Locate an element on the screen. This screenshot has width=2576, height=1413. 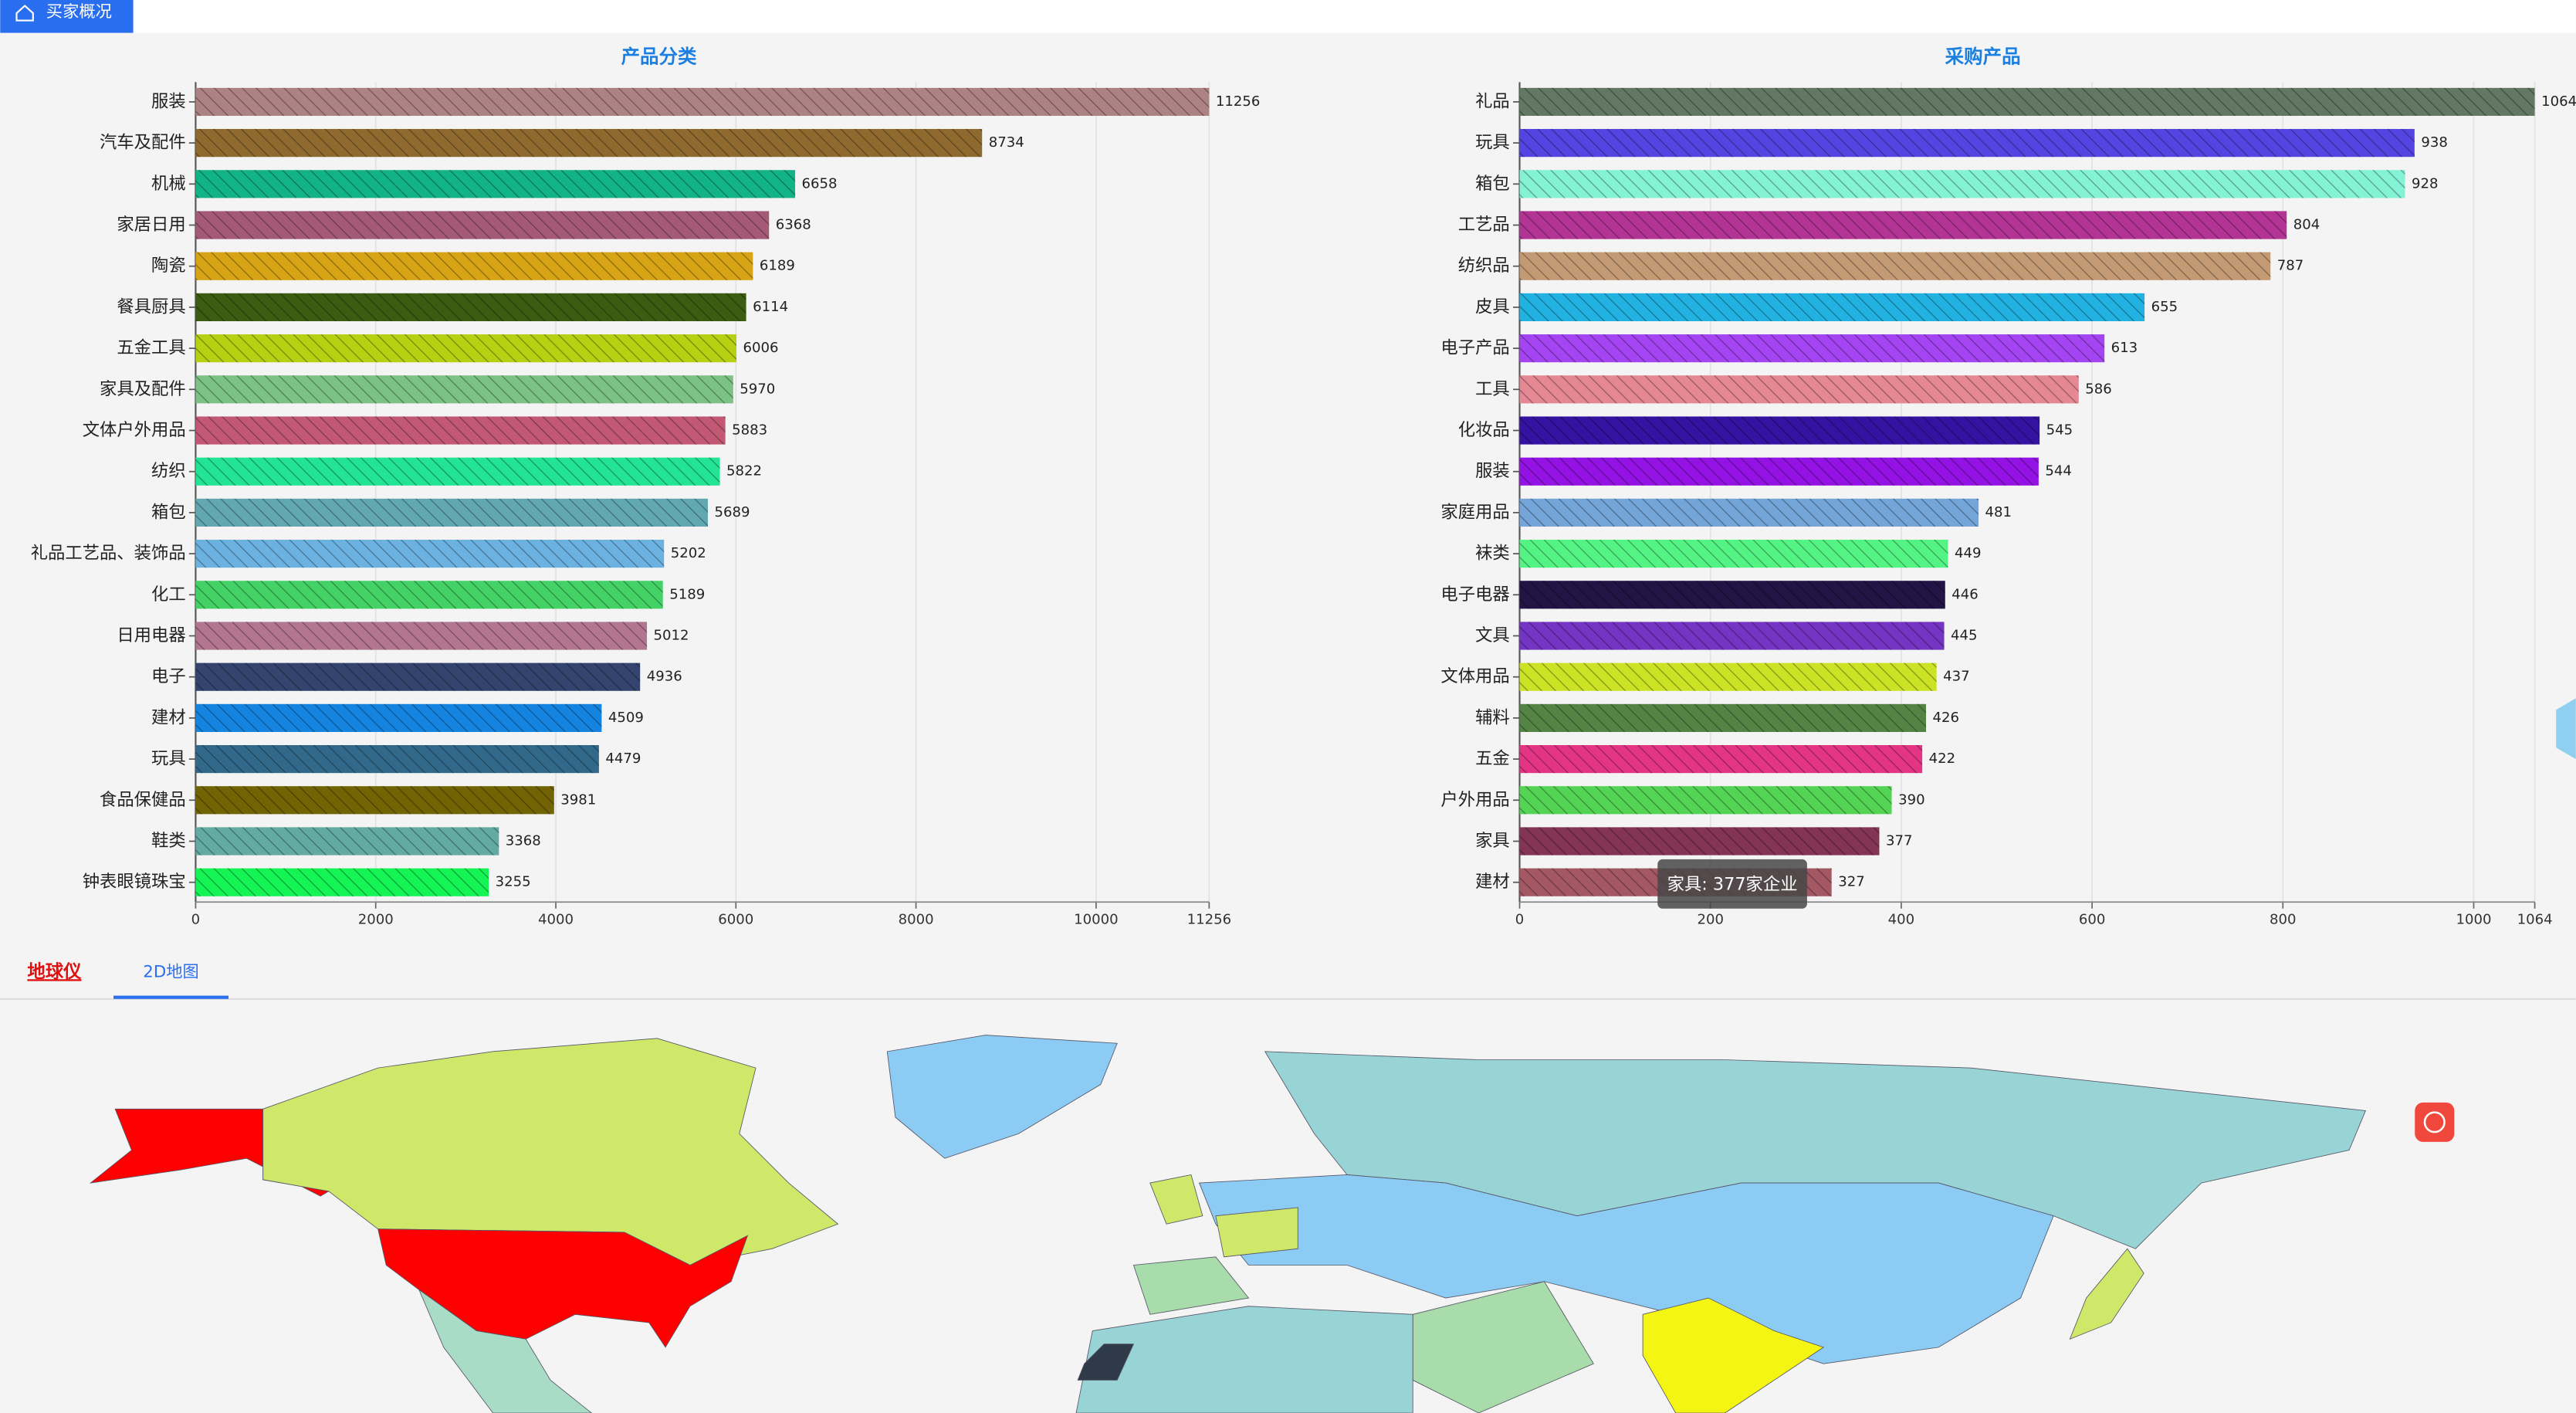
x-tick-label: 2000 is located at coordinates (376, 920).